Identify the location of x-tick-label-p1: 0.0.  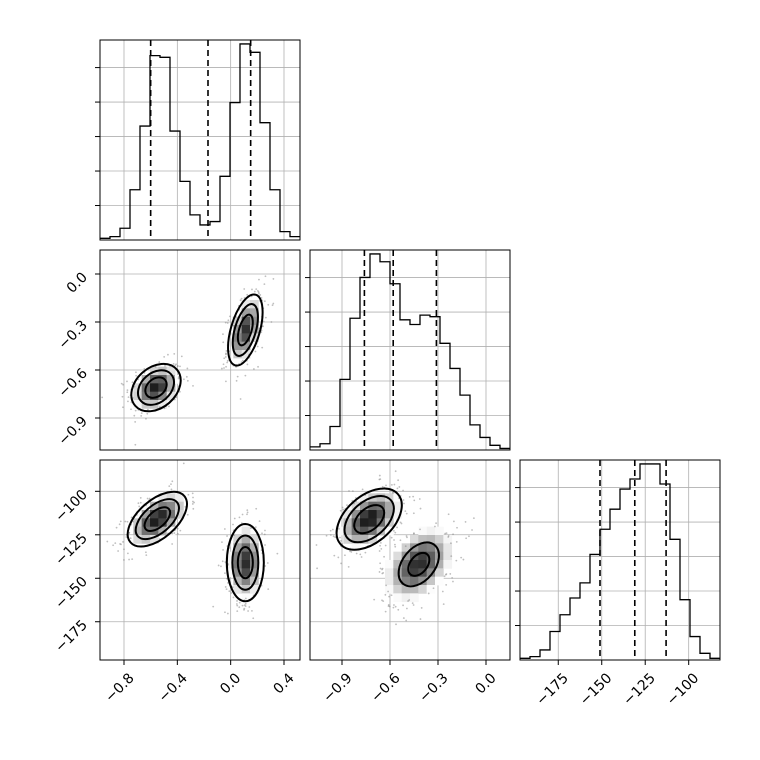
(486, 683).